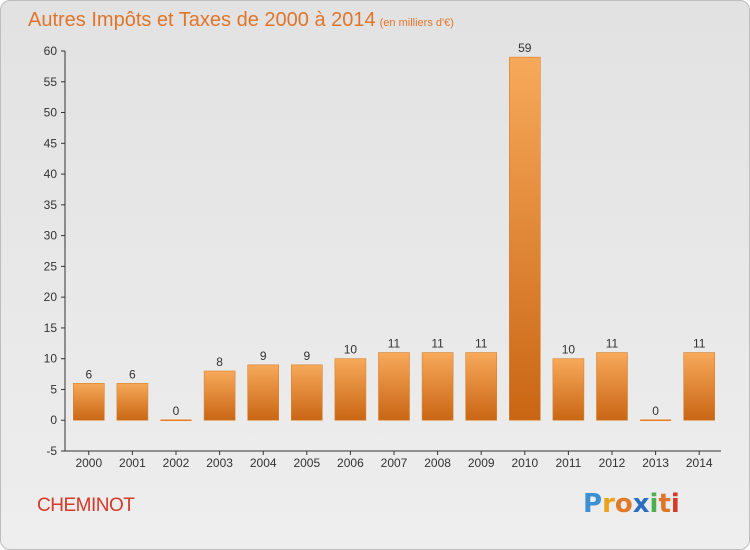  I want to click on x-tick-label: 2006, so click(350, 463).